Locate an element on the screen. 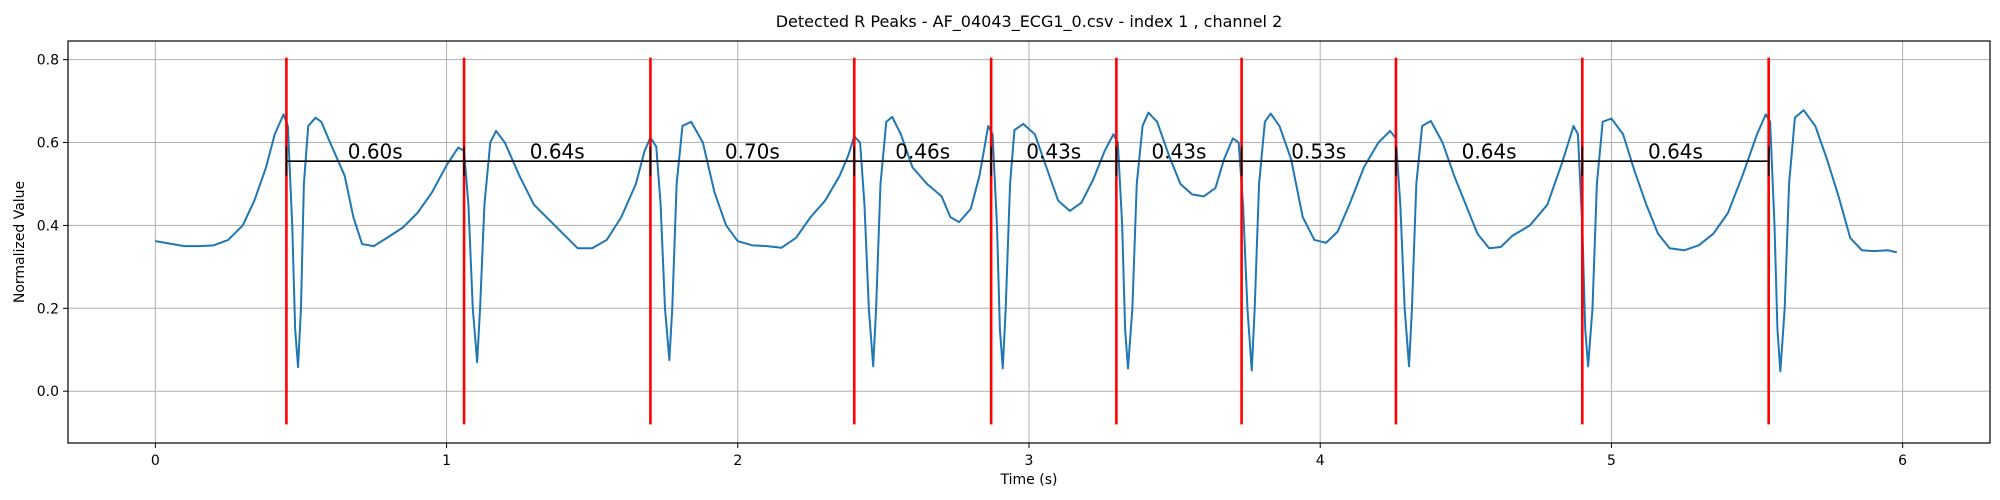  y-axis-label: Normalized Value is located at coordinates (20, 242).